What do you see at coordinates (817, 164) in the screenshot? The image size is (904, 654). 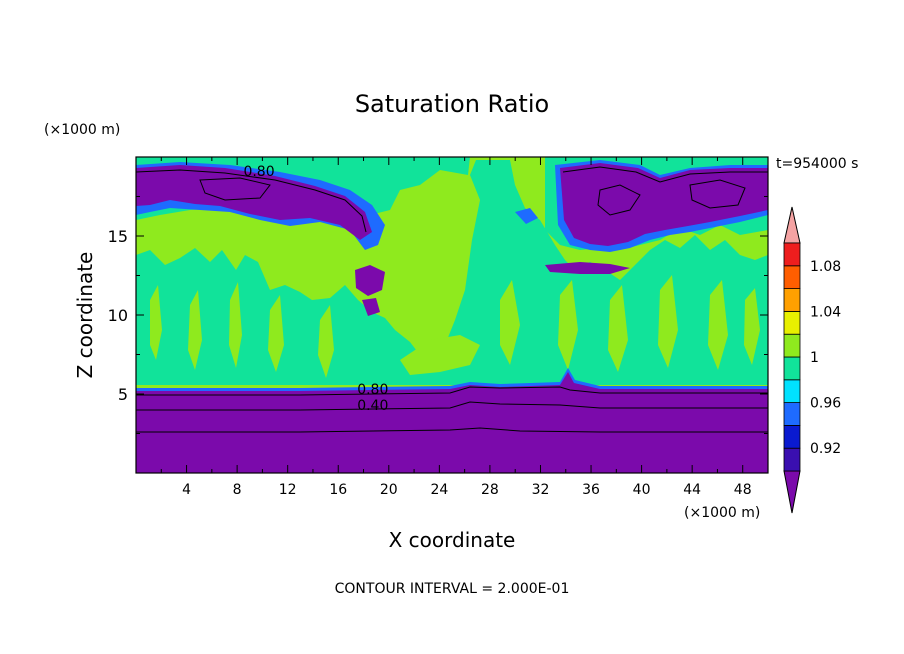 I see `time-label: t=954000 s` at bounding box center [817, 164].